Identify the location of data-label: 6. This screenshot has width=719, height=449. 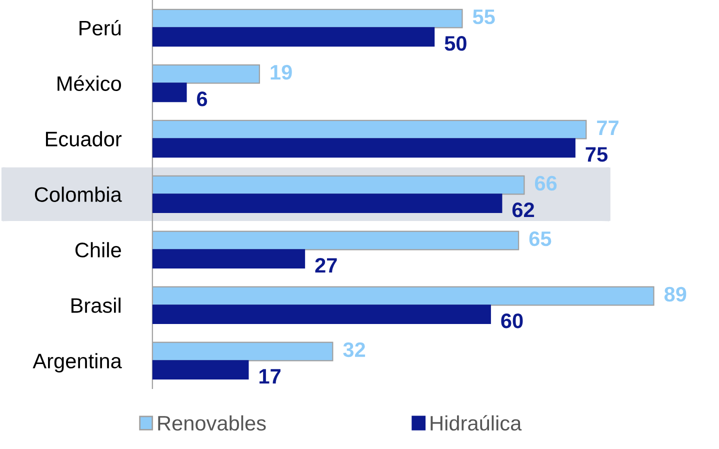
(202, 99).